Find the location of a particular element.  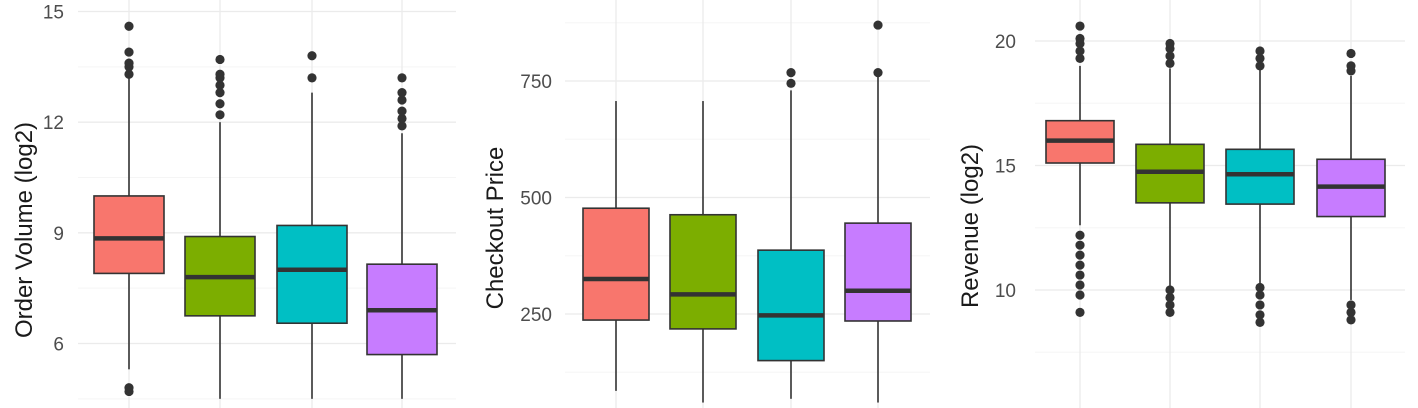

y-tick-label: 10 is located at coordinates (1005, 291).